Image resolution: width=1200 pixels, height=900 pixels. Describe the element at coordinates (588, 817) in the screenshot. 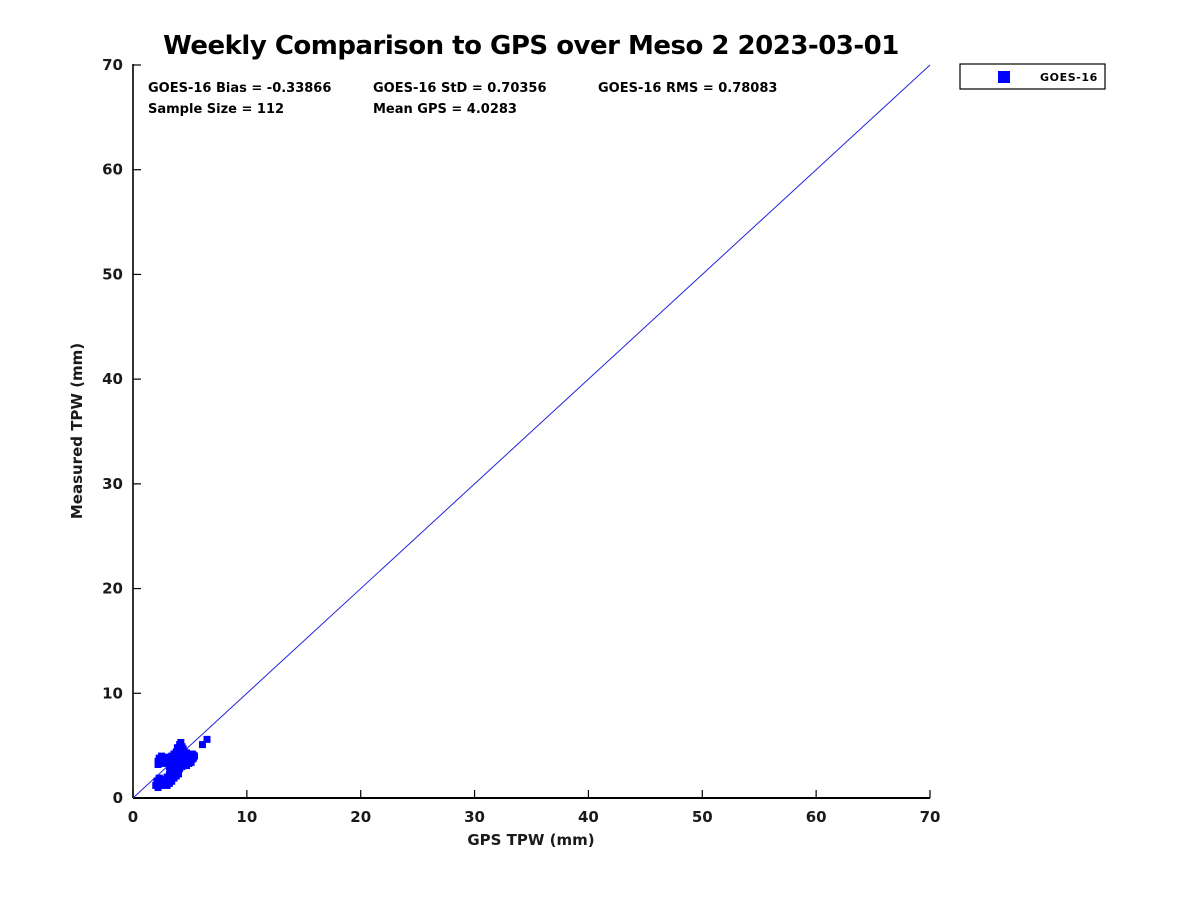

I see `x-tick-label: 40` at that location.